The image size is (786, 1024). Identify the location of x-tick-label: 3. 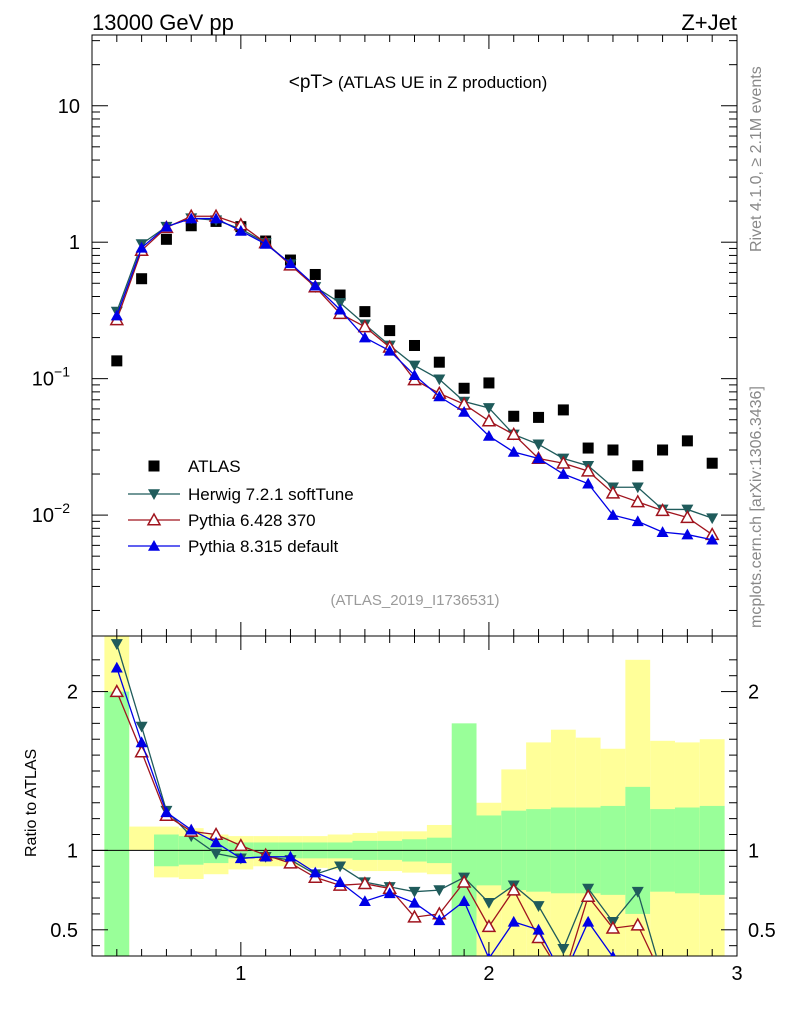
(736, 974).